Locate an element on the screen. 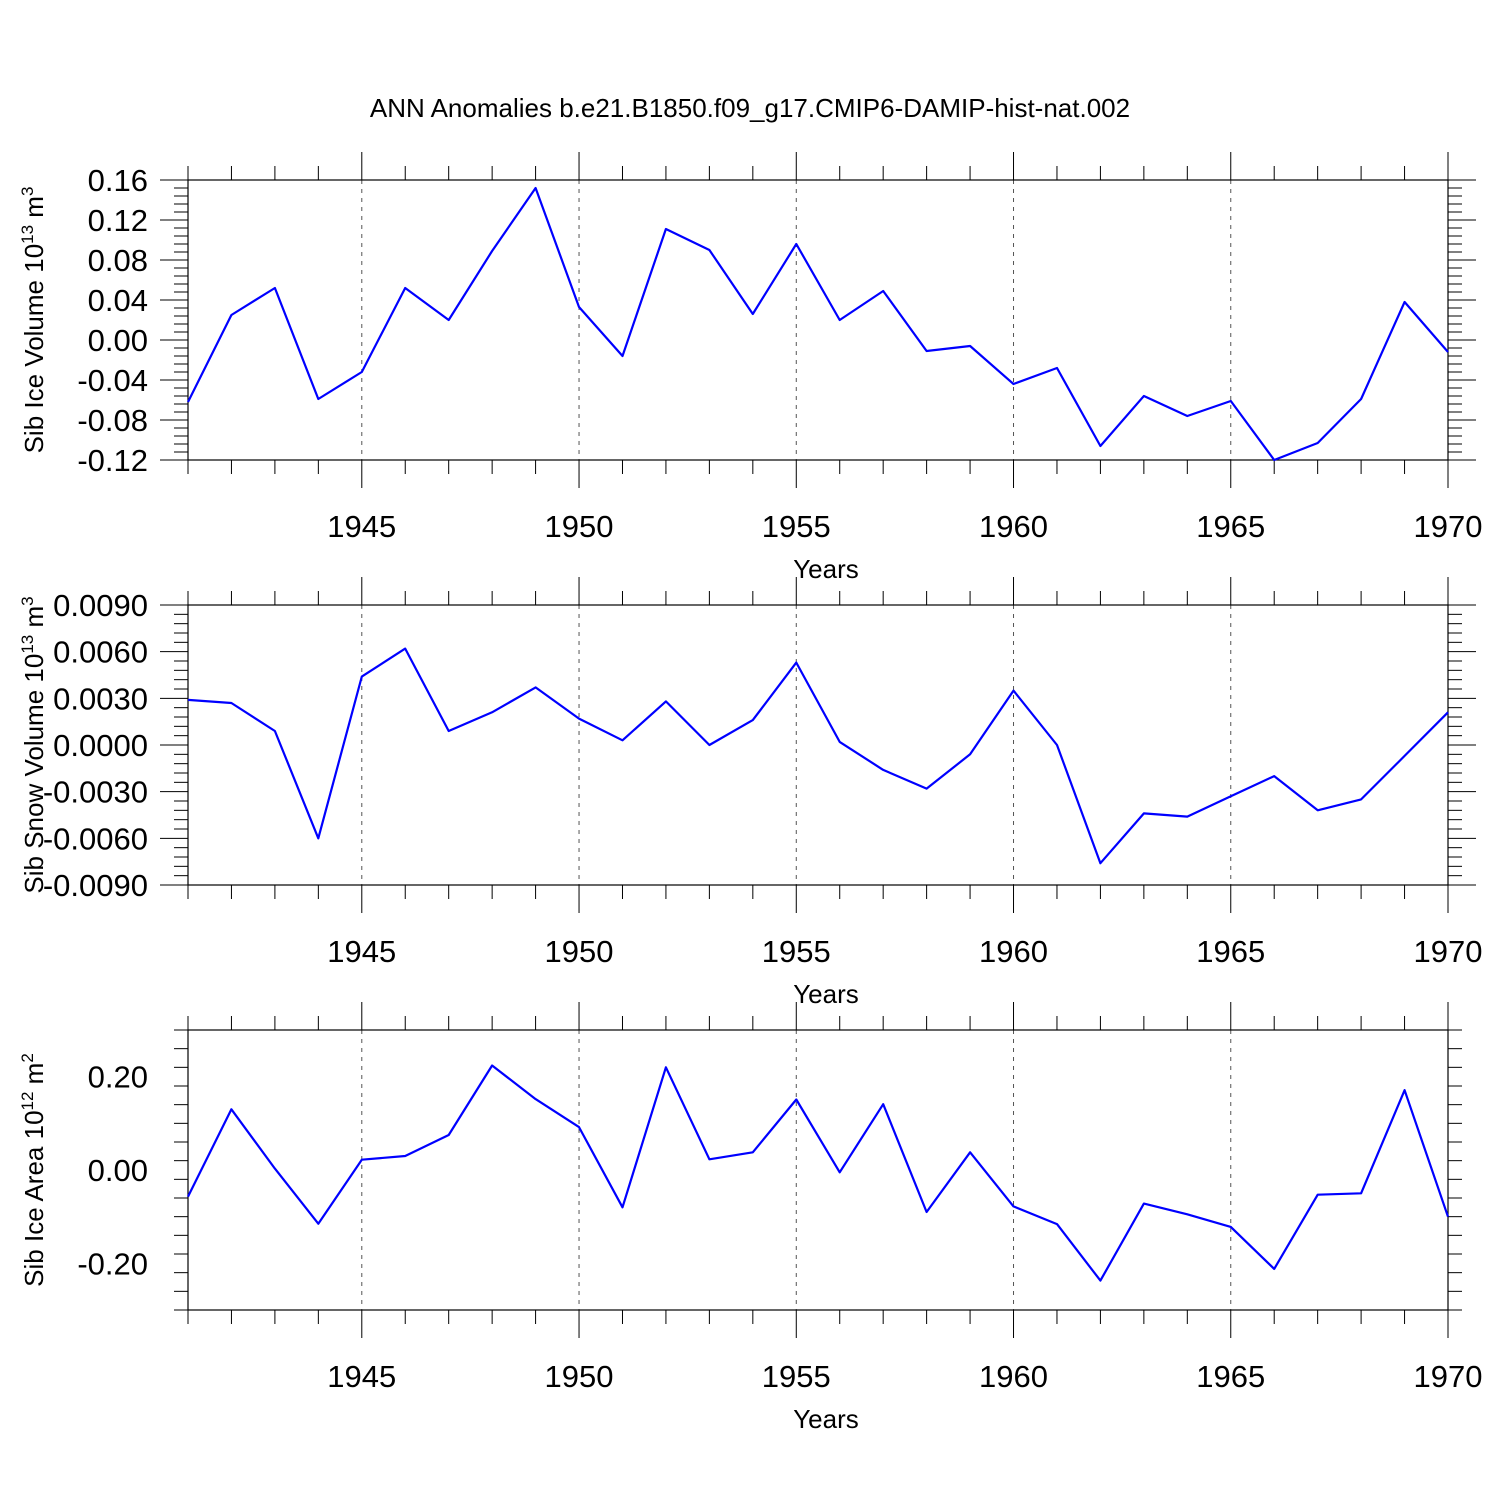 The image size is (1500, 1500). y-tick-label: -0.12 is located at coordinates (112, 460).